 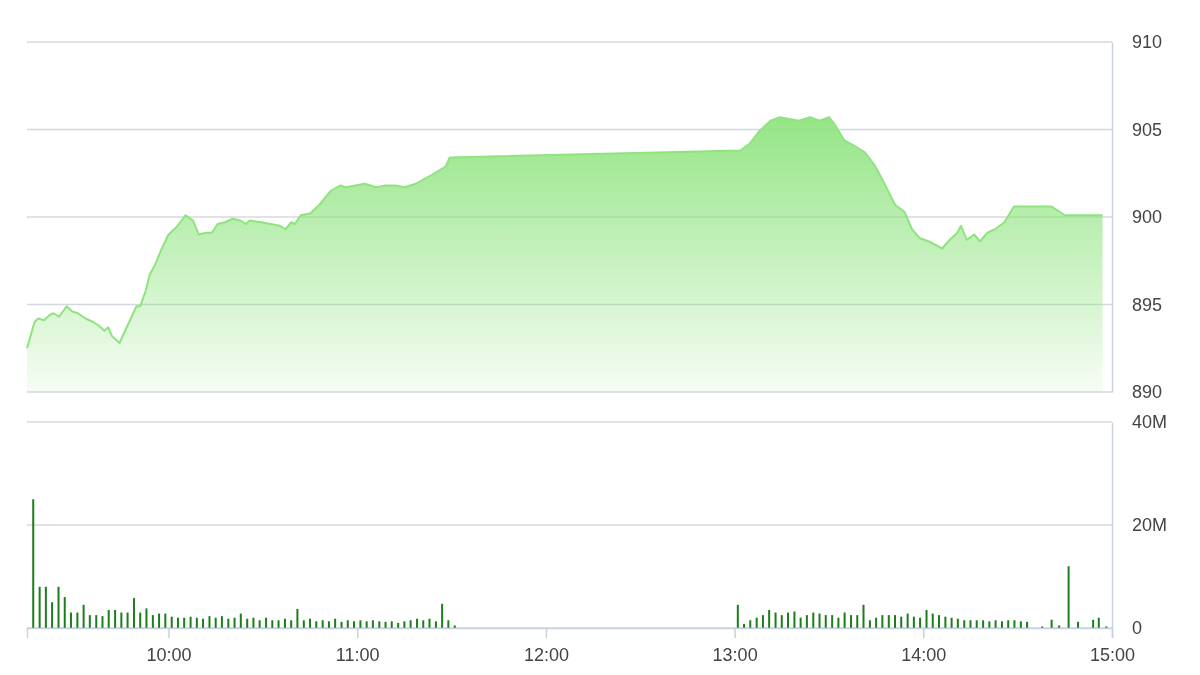 What do you see at coordinates (1112, 654) in the screenshot?
I see `x-tick-label: 15:00` at bounding box center [1112, 654].